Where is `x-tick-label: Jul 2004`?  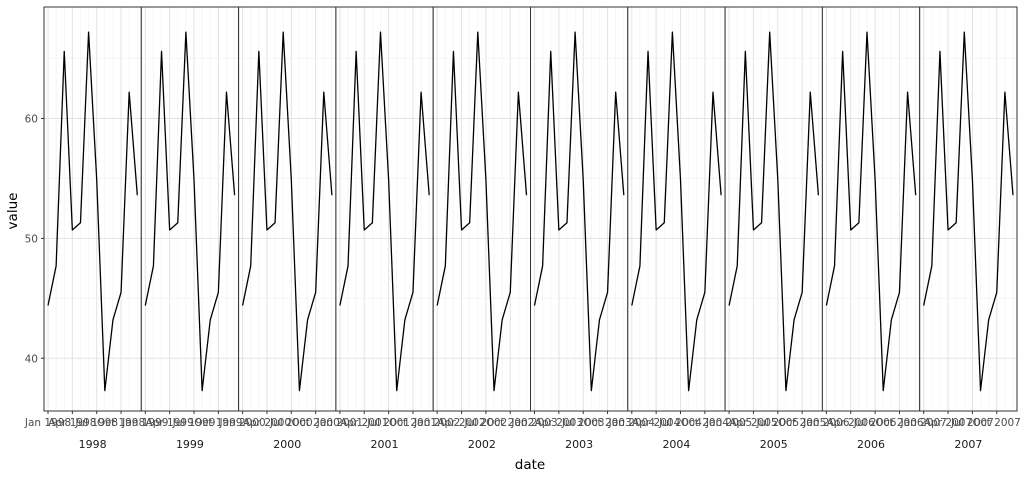 x-tick-label: Jul 2004 is located at coordinates (680, 423).